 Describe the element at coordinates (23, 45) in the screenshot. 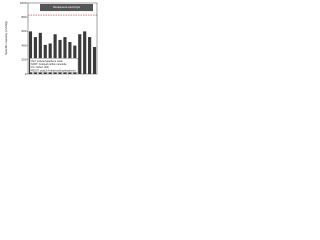

I see `y-tick-label: 400` at that location.